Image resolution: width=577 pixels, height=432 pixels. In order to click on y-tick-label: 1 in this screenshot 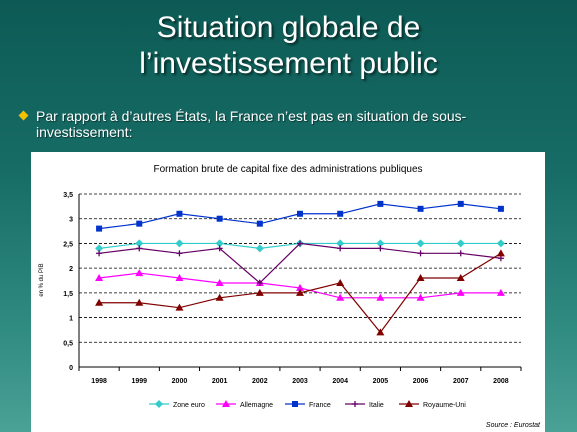, I will do `click(71, 319)`.